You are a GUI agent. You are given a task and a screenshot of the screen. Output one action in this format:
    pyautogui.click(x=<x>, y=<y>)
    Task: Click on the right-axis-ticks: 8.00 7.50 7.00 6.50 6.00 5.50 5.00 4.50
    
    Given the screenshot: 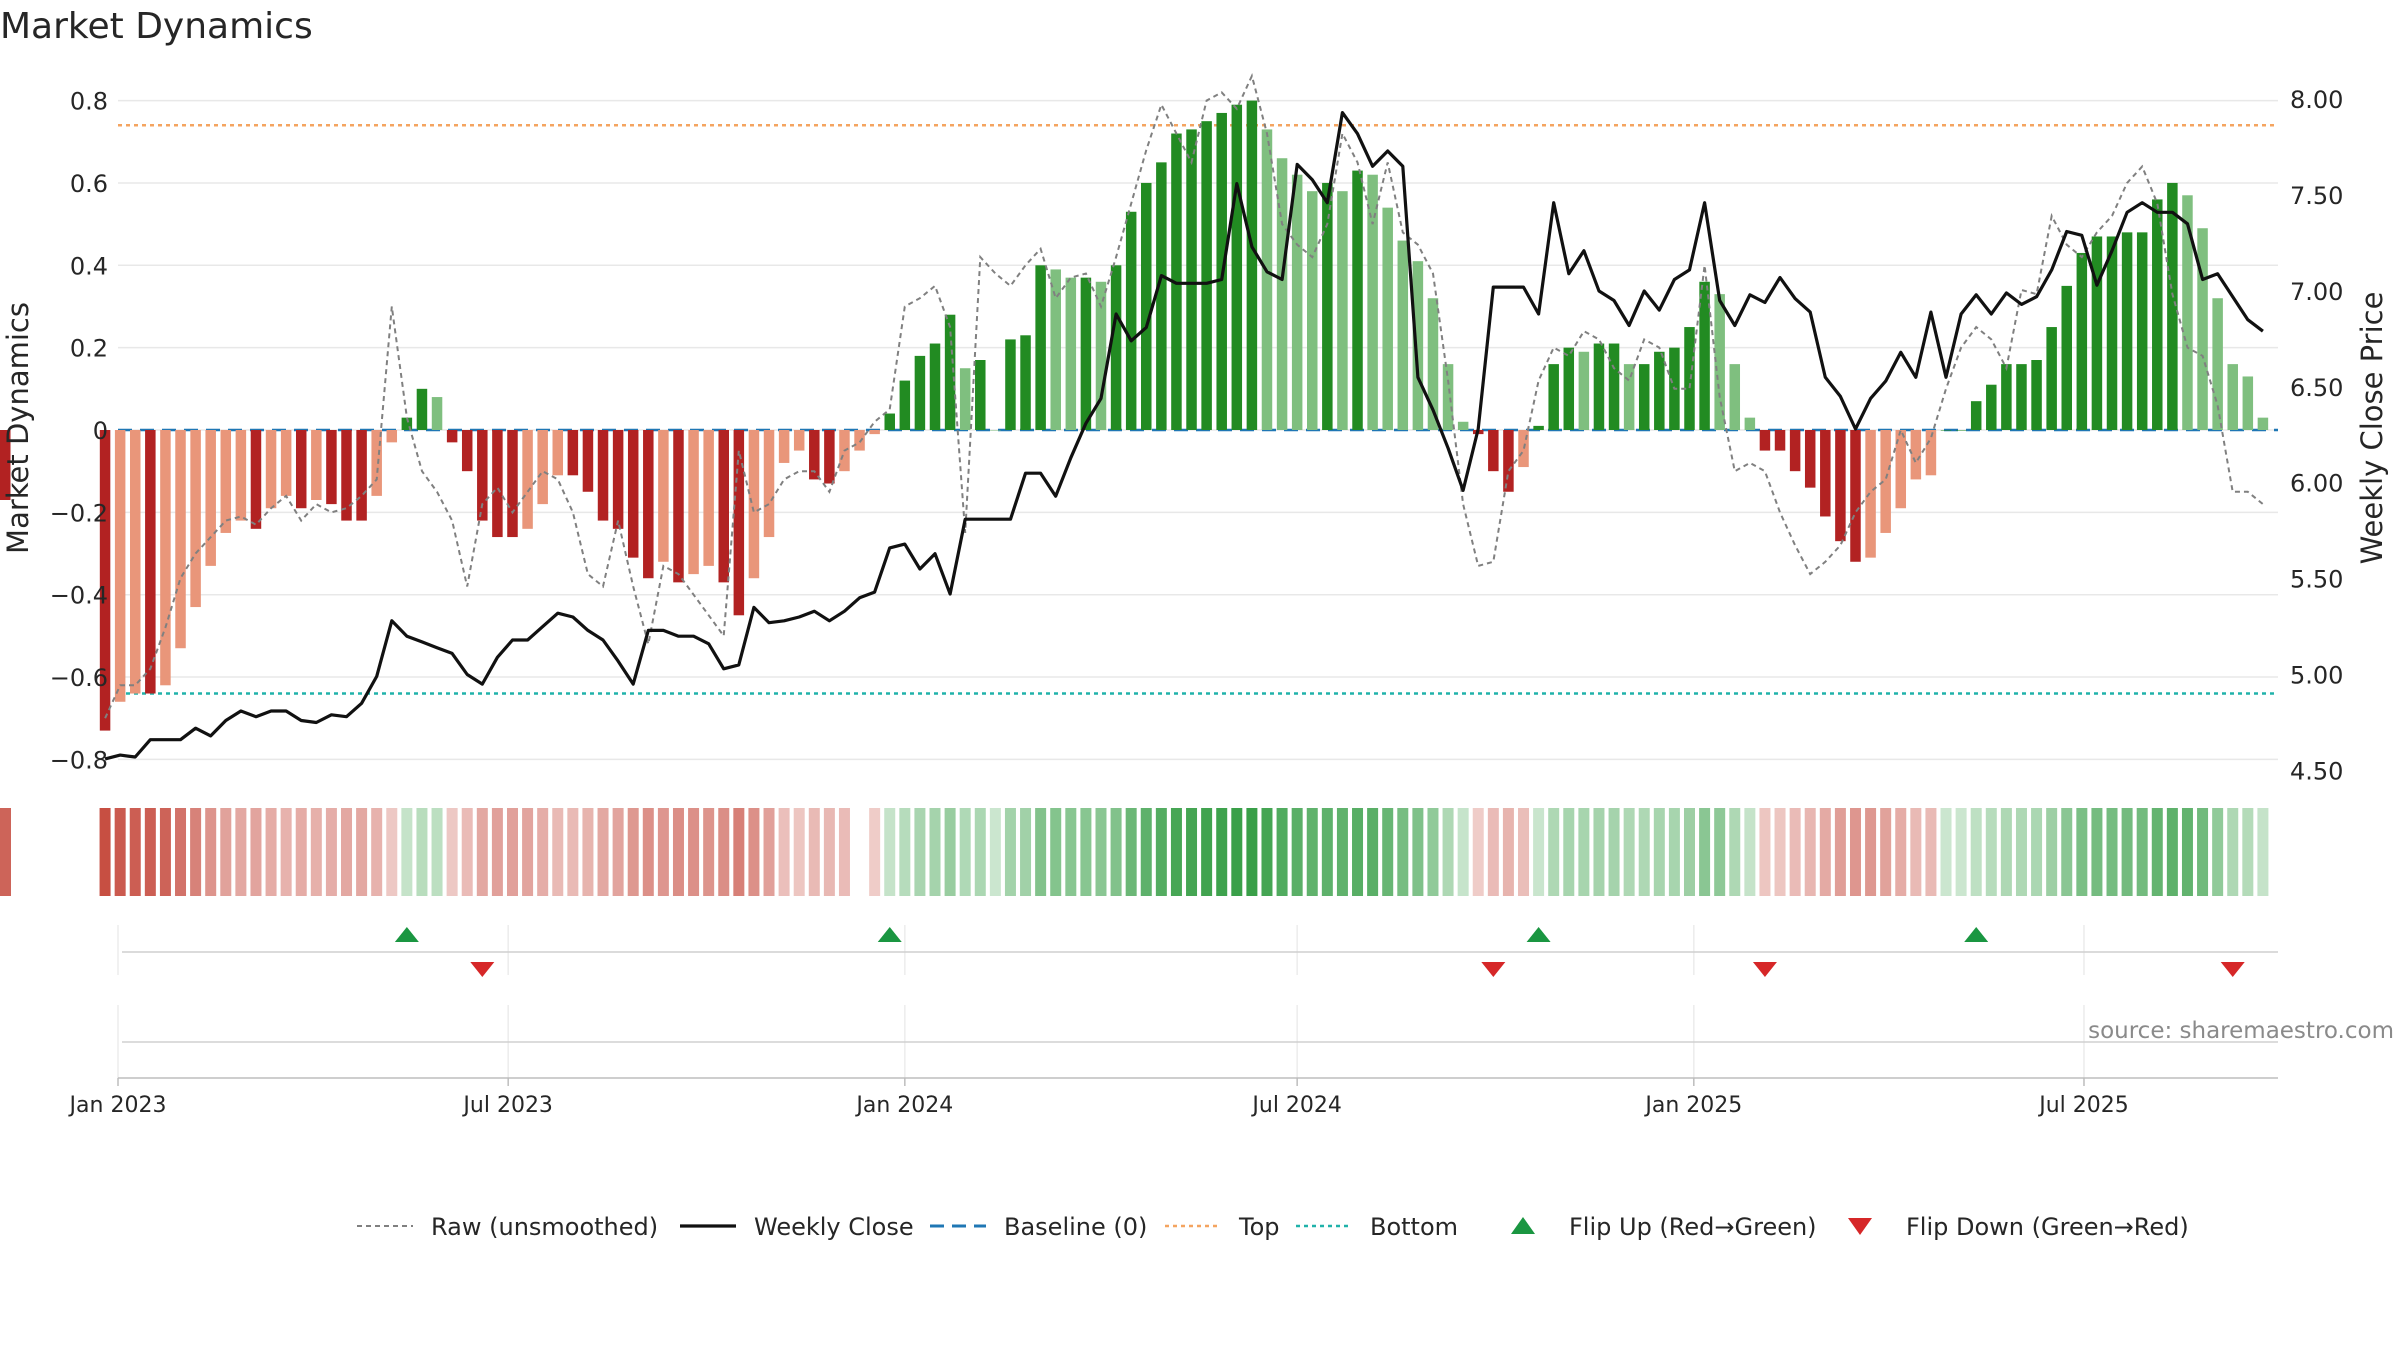 What is the action you would take?
    pyautogui.click(x=2316, y=435)
    